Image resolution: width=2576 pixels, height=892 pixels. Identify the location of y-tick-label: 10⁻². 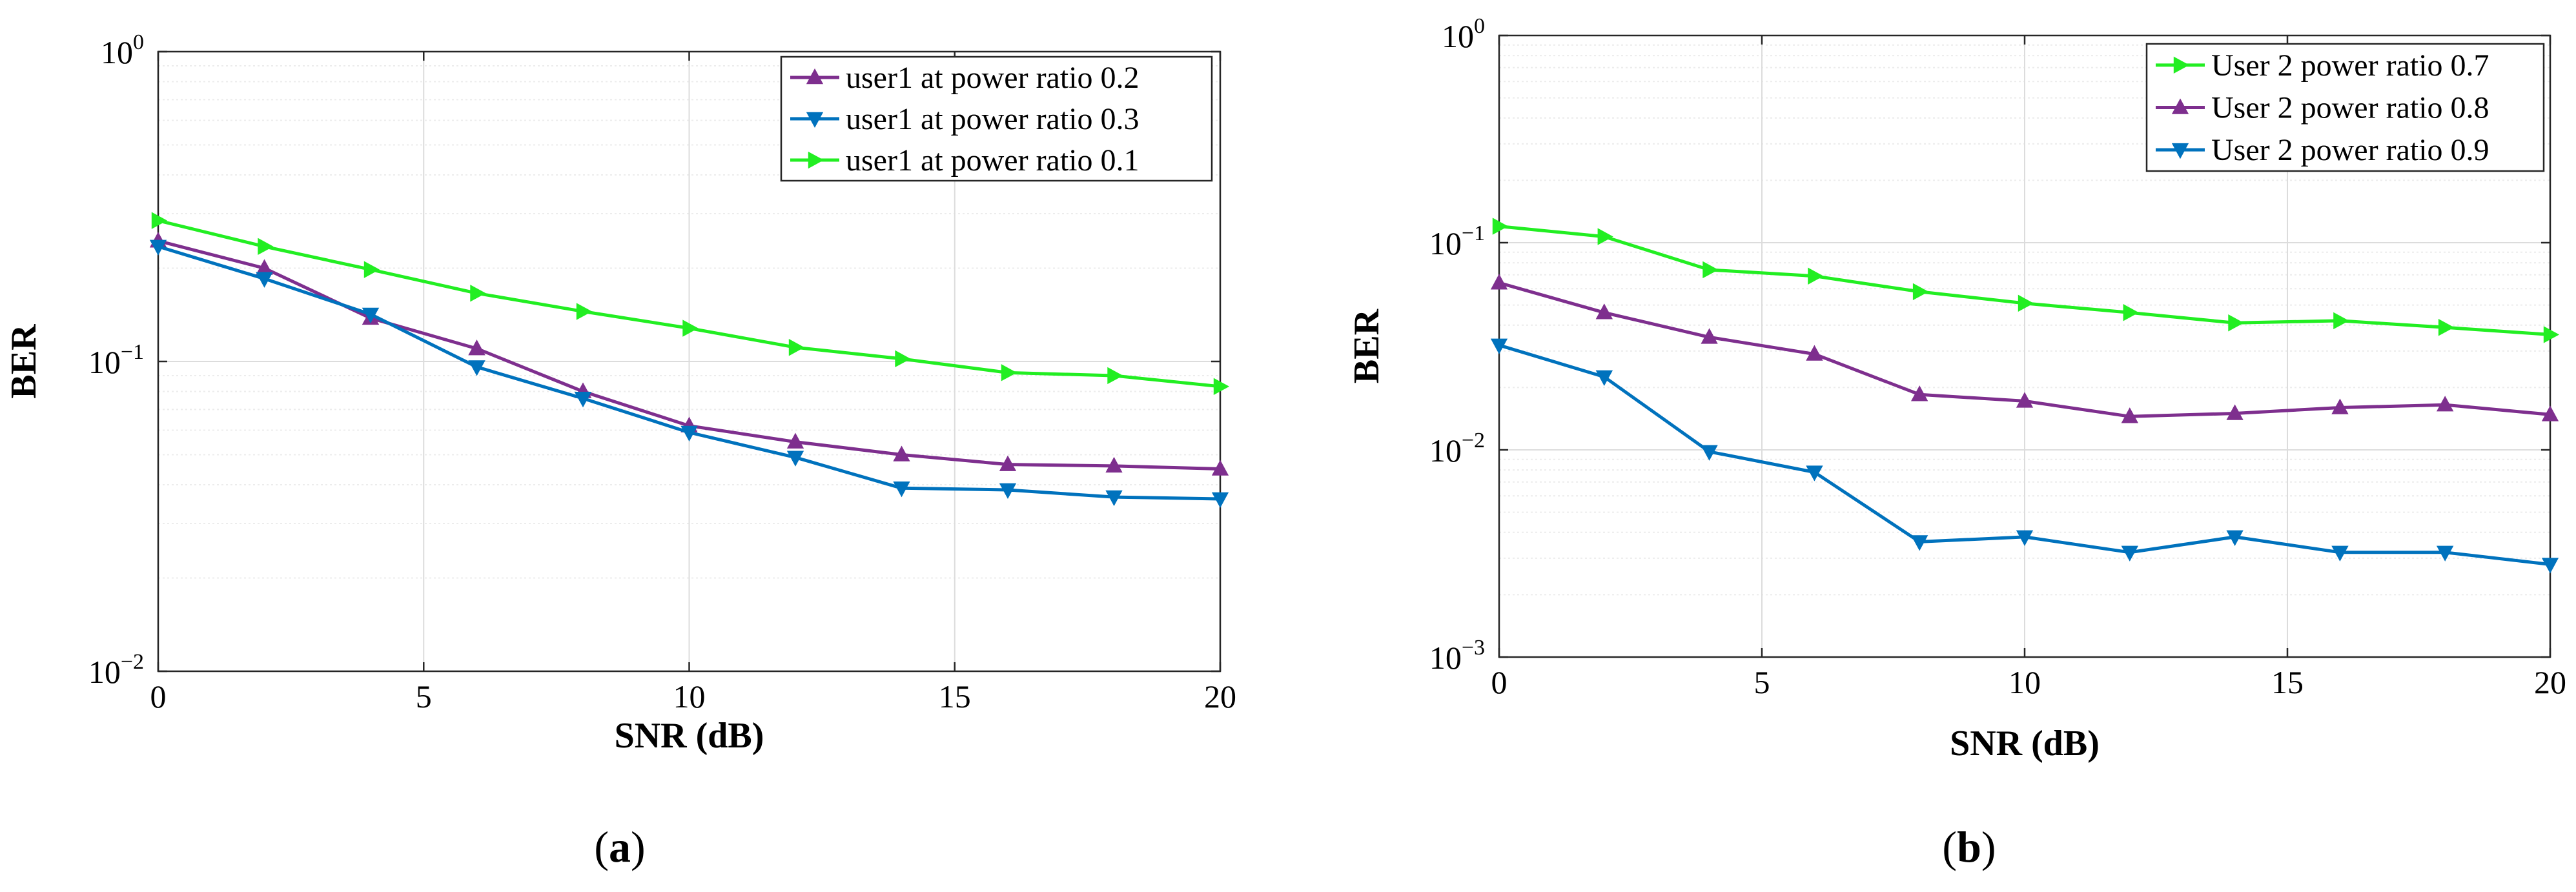
(116, 670).